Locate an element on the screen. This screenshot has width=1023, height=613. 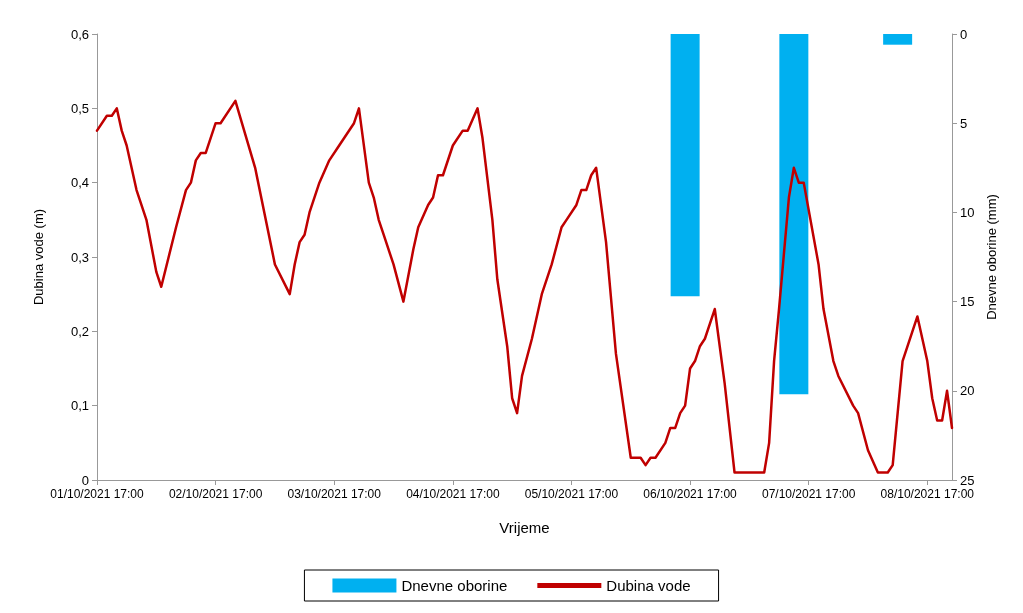
y-tick-label: 0,2 is located at coordinates (79, 331).